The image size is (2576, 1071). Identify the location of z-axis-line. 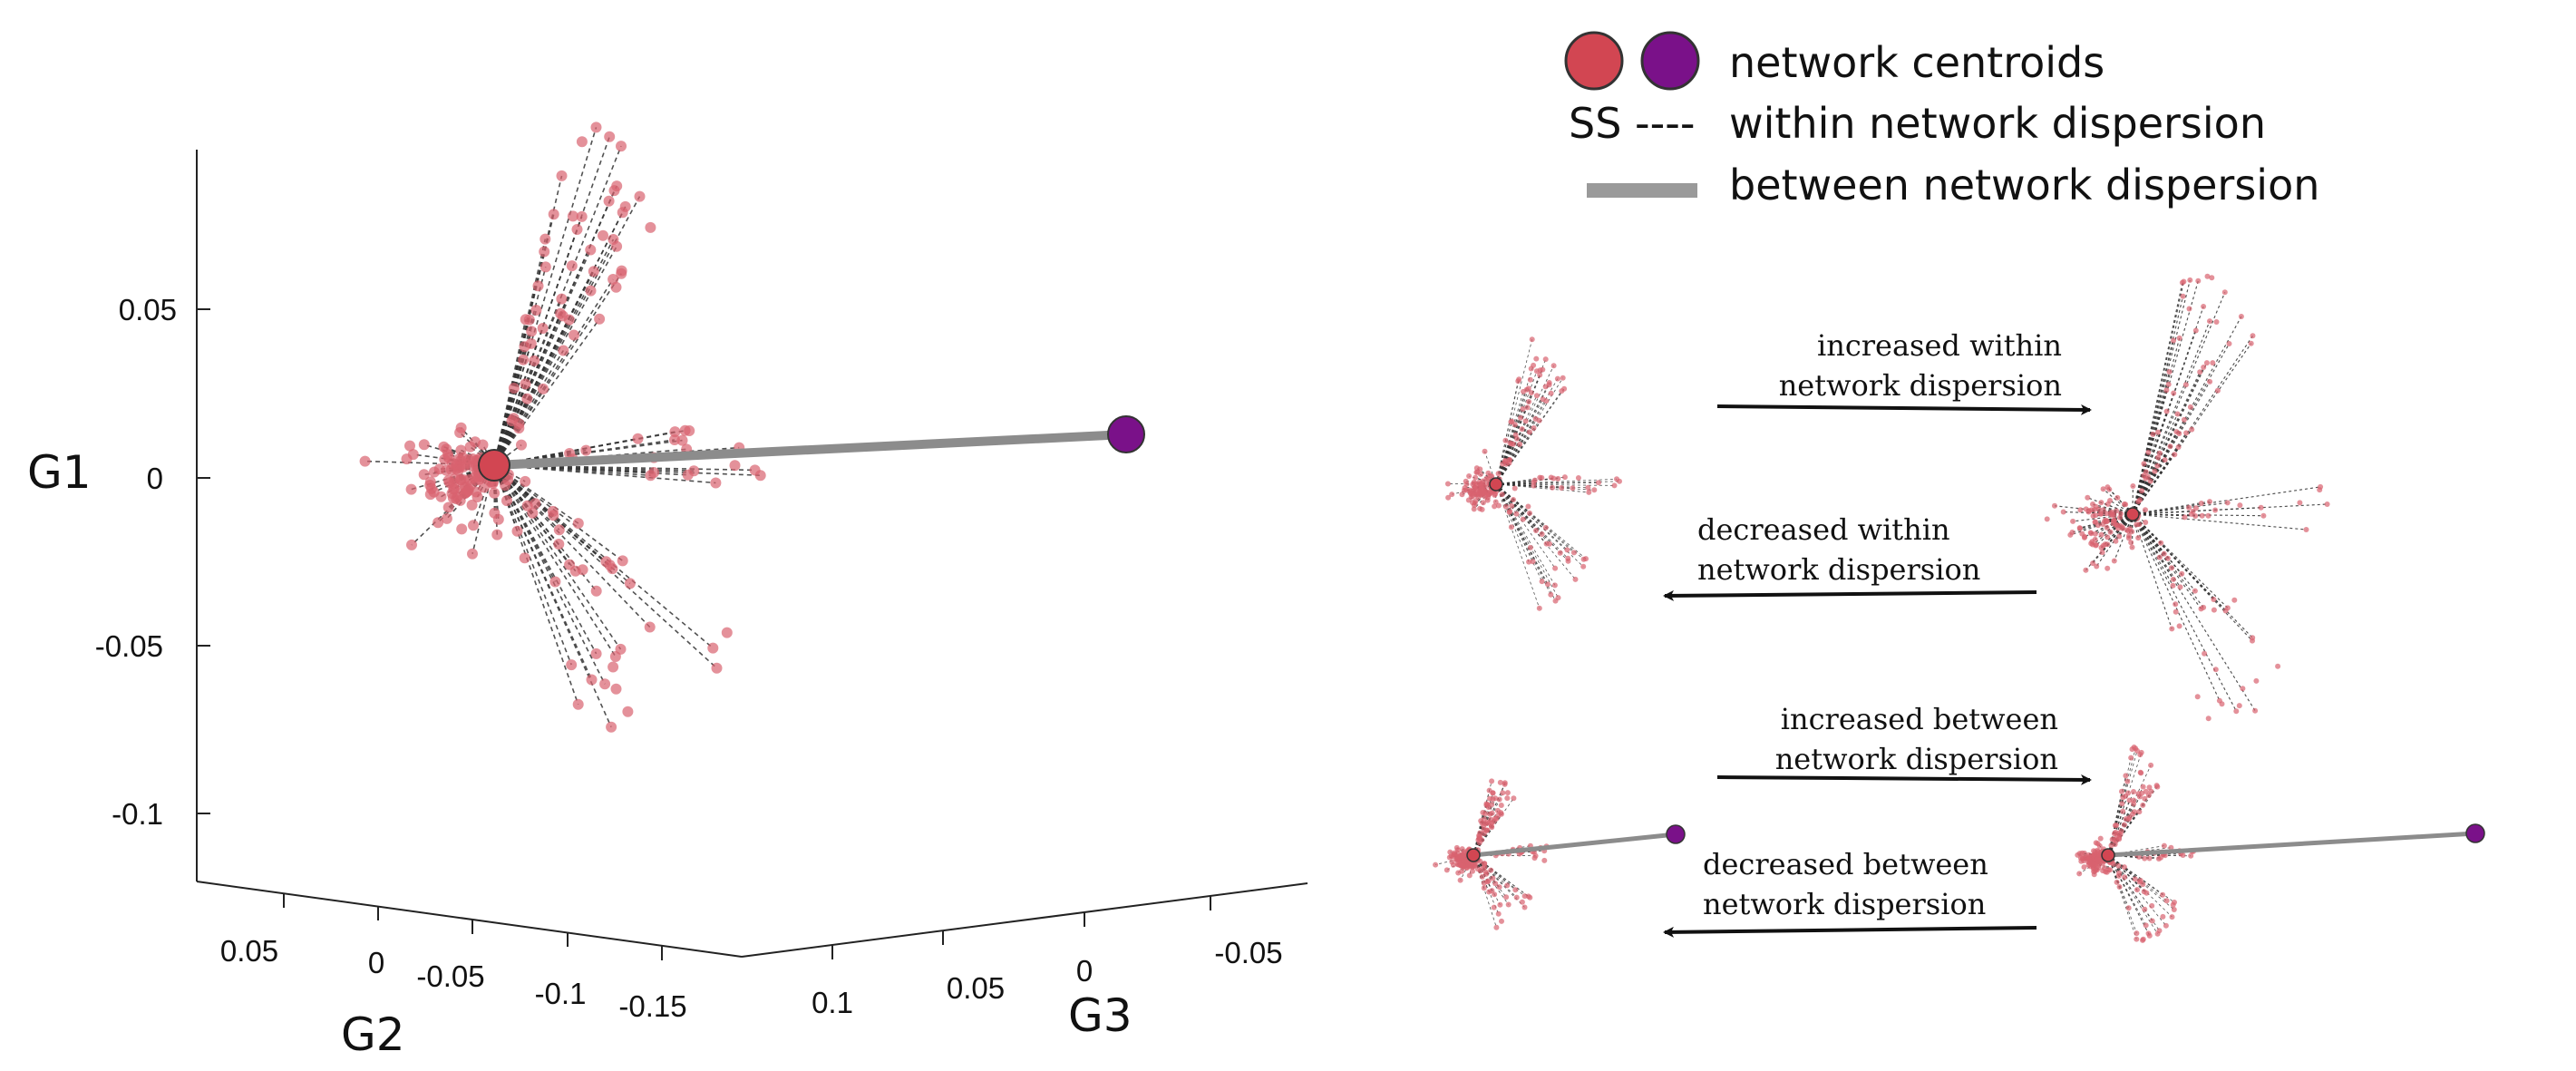
(1024, 920).